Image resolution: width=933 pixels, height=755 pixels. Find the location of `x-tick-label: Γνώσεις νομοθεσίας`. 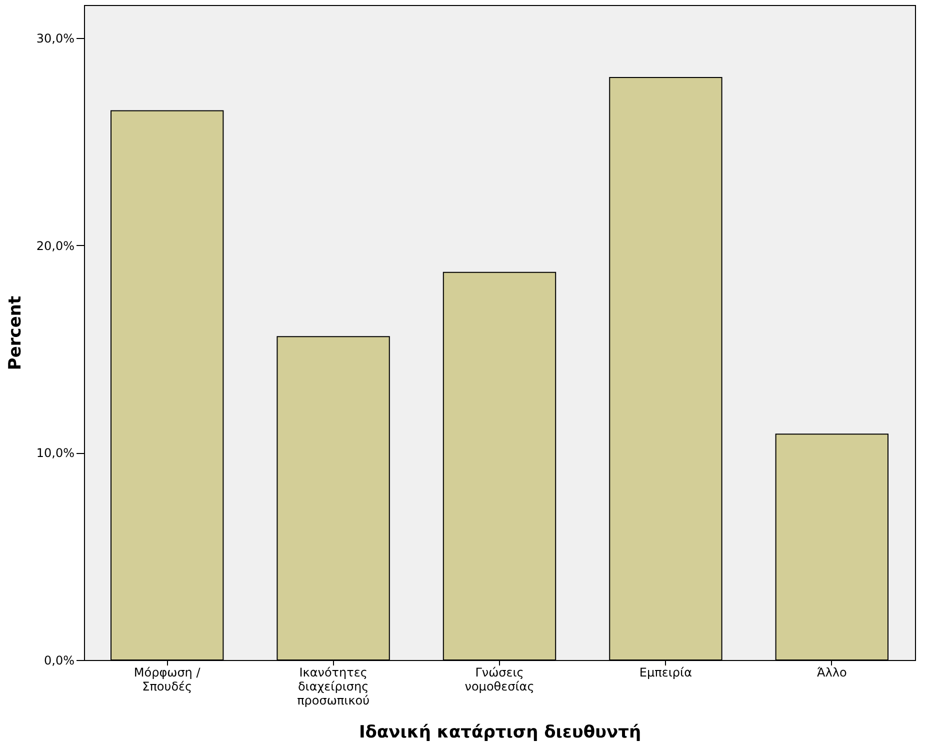

x-tick-label: Γνώσεις νομοθεσίας is located at coordinates (499, 680).